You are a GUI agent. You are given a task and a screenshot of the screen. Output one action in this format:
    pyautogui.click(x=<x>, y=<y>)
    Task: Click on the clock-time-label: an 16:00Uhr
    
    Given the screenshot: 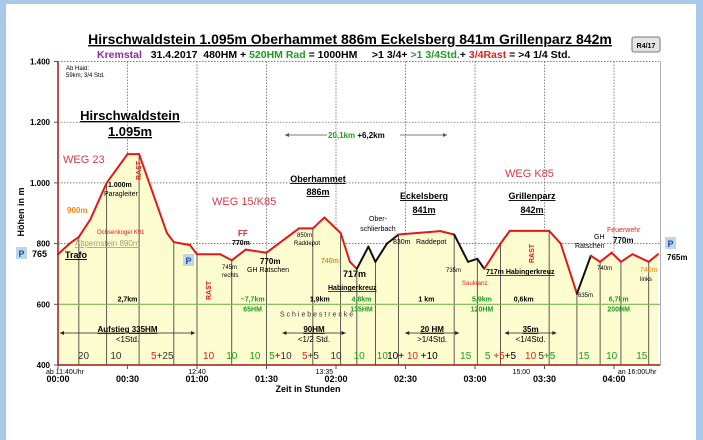 What is the action you would take?
    pyautogui.click(x=637, y=372)
    